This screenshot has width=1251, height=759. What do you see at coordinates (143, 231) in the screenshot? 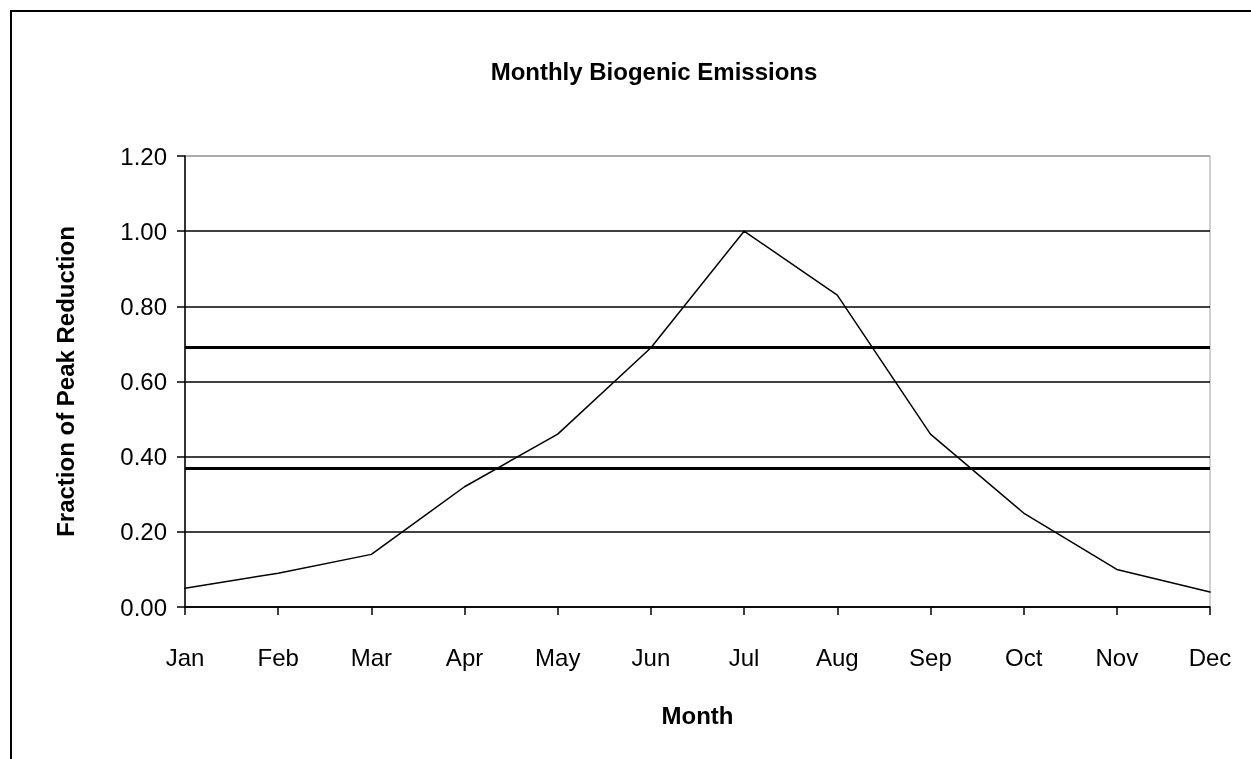
I see `y-tick-label: 1.00` at bounding box center [143, 231].